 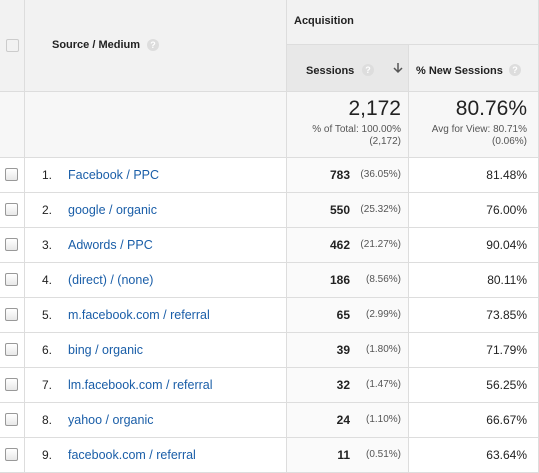 I want to click on new-sessions-value: 76.00%, so click(x=506, y=210).